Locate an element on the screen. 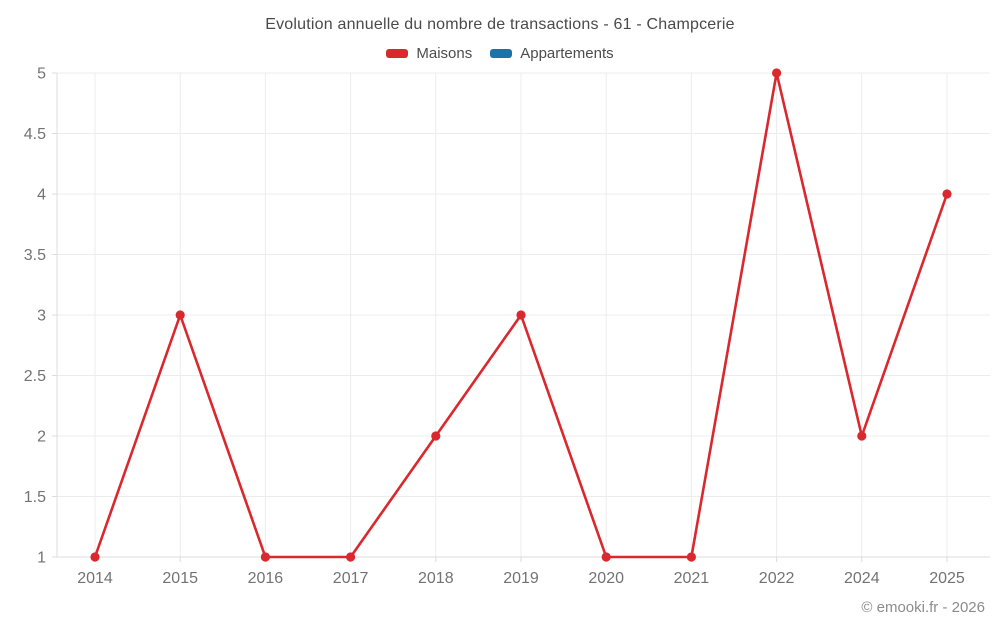 The height and width of the screenshot is (625, 1000). data-point-maisons-2020 is located at coordinates (606, 557).